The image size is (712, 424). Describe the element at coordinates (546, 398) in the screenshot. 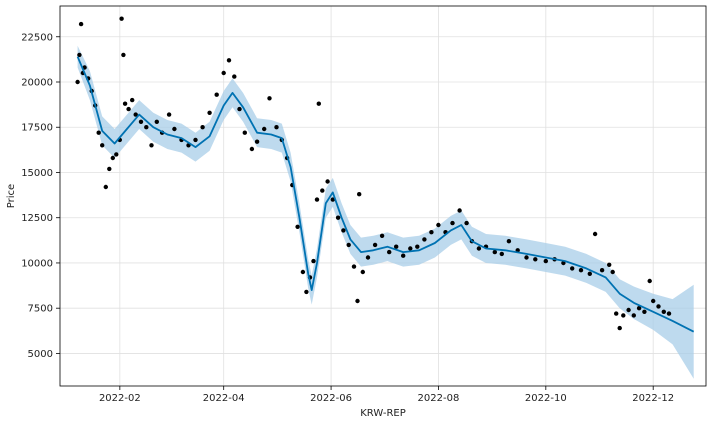

I see `x-tick-label: 2022-10` at that location.